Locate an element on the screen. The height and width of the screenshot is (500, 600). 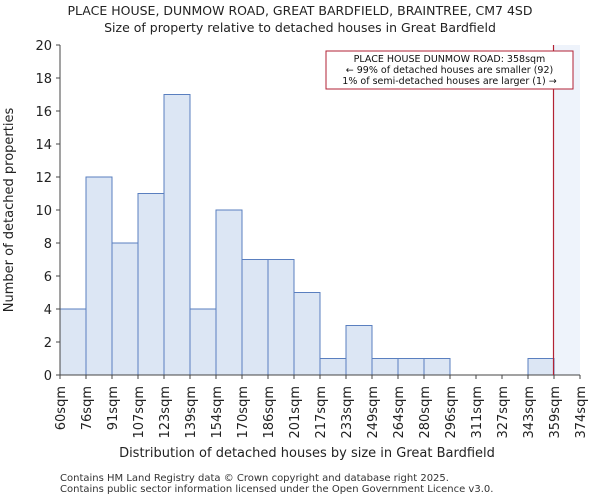
bar-201sqm is located at coordinates (307, 334).